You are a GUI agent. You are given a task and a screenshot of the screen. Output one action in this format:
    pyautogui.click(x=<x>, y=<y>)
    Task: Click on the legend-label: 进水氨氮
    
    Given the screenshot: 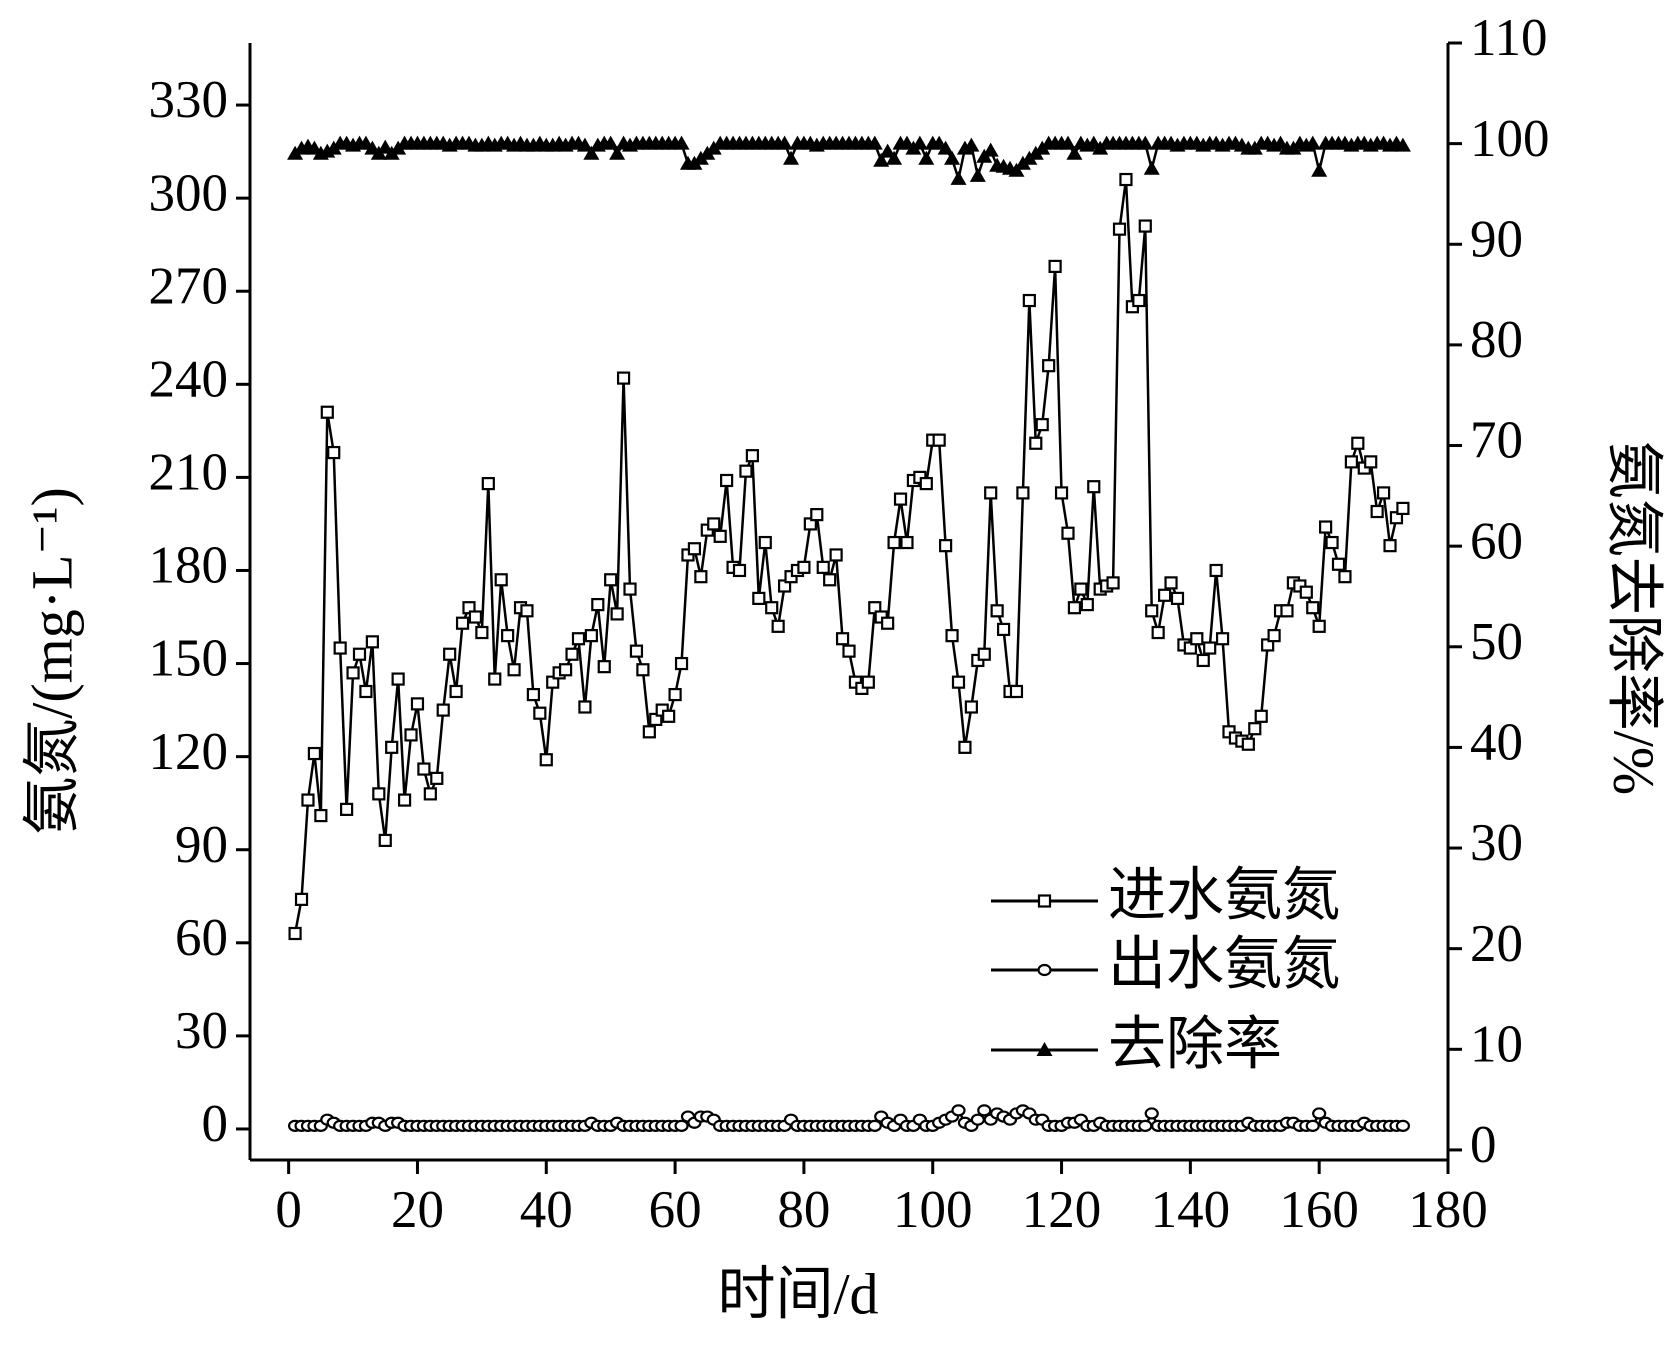 What is the action you would take?
    pyautogui.click(x=1224, y=894)
    